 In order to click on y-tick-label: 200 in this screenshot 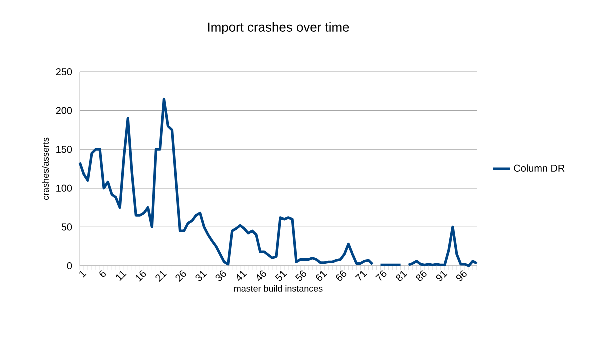, I will do `click(64, 110)`.